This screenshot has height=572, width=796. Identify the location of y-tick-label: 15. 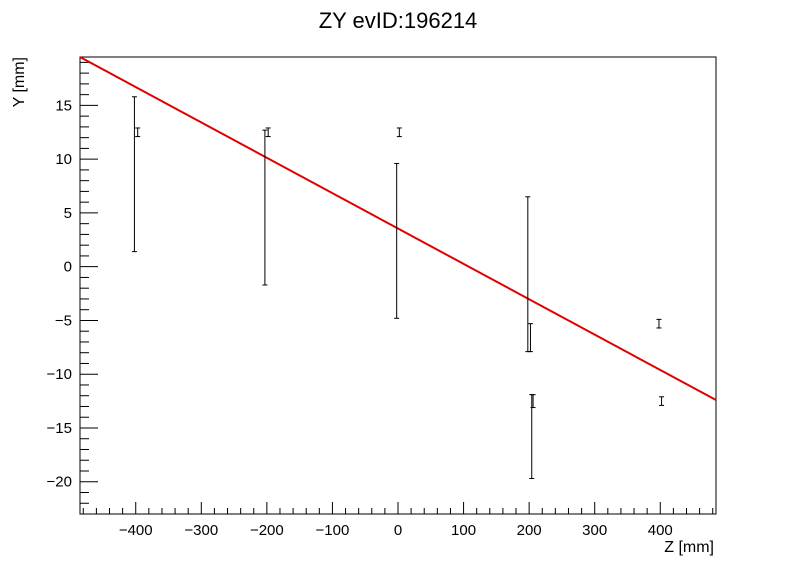
(63, 105).